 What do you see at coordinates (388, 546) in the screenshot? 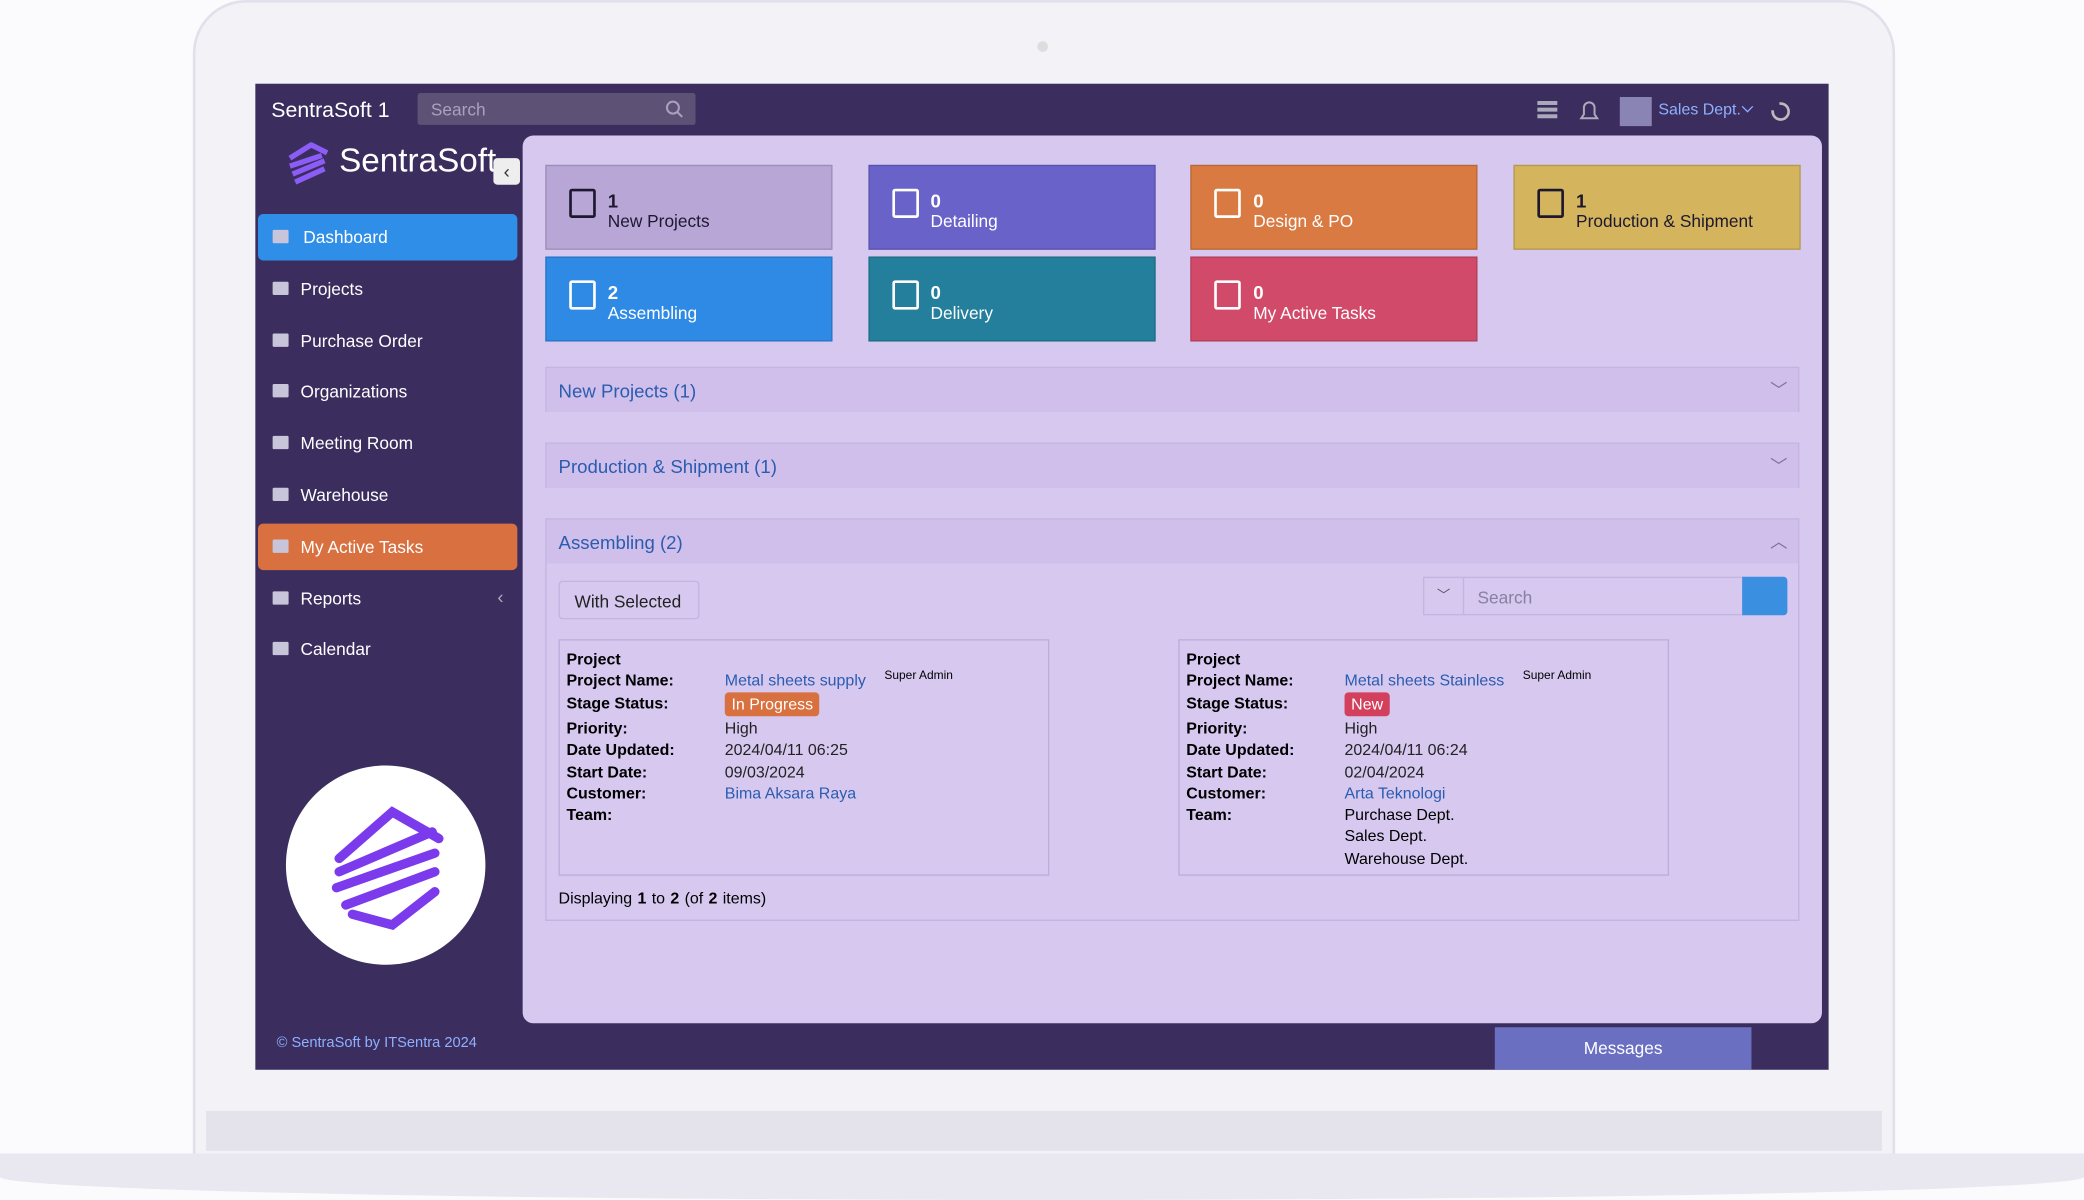
I see `menu-item: My Active Tasks` at bounding box center [388, 546].